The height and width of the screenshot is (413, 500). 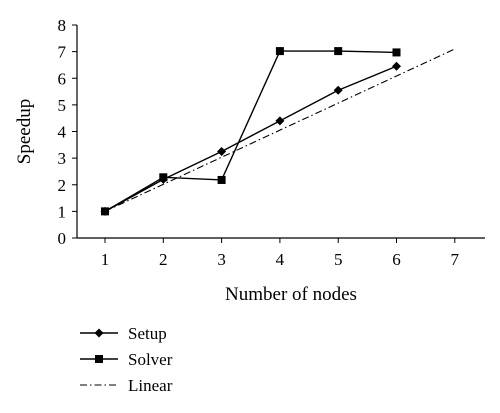 I want to click on legend-label: Linear, so click(x=150, y=385).